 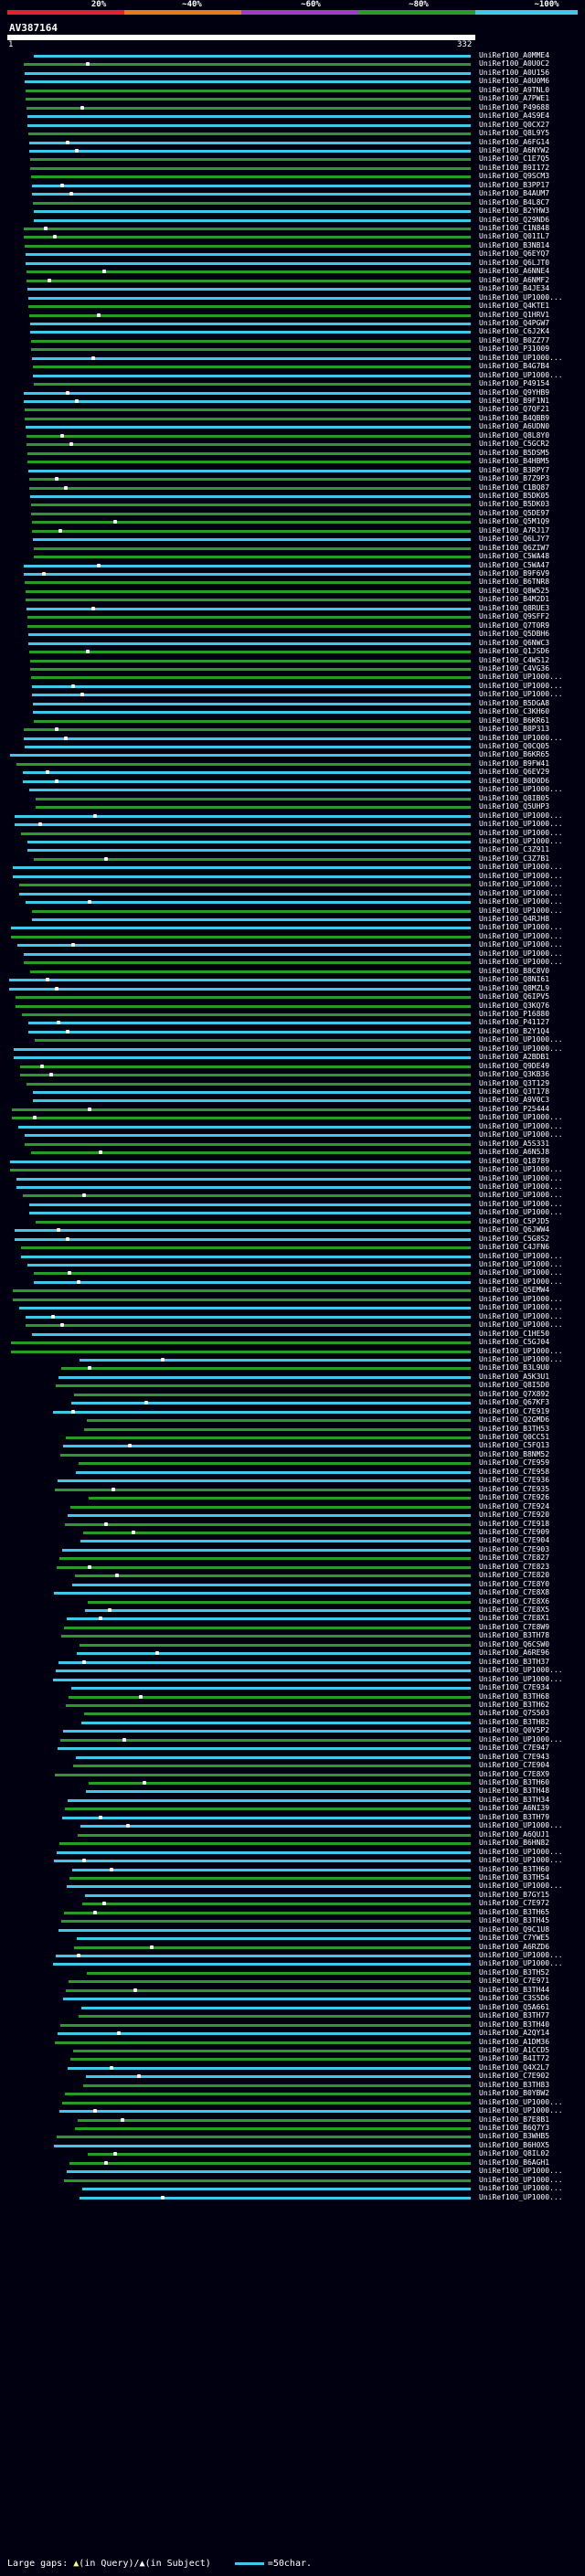 What do you see at coordinates (514, 1972) in the screenshot?
I see `hit-link: UniRef100_B3TH52` at bounding box center [514, 1972].